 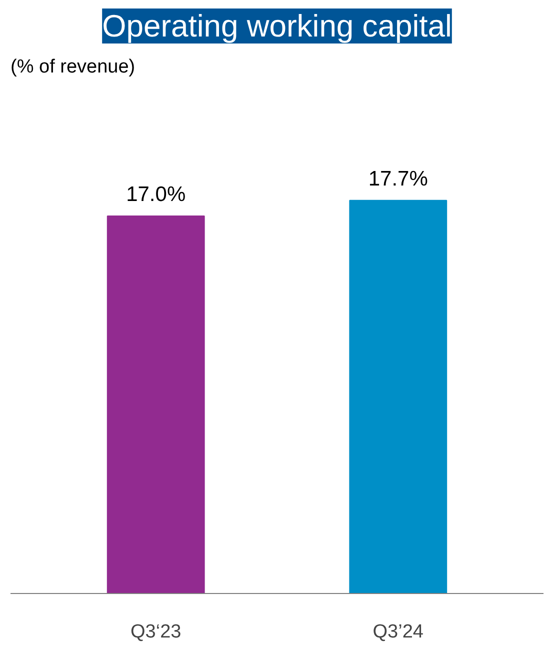 What do you see at coordinates (398, 632) in the screenshot?
I see `x-tick-label: Q3’24` at bounding box center [398, 632].